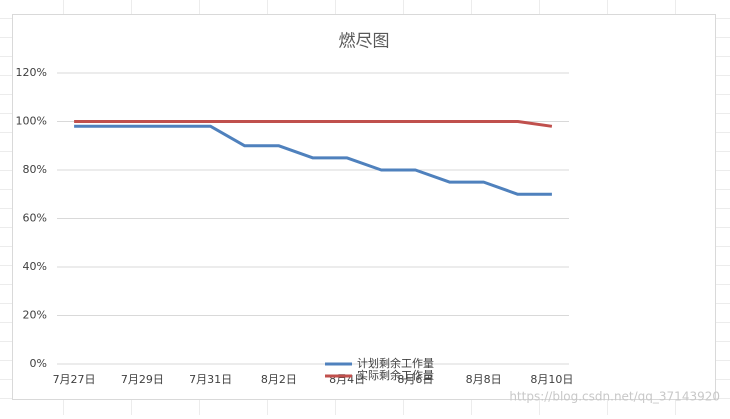 The height and width of the screenshot is (419, 730). What do you see at coordinates (415, 379) in the screenshot?
I see `x-tick-label: 8月6日` at bounding box center [415, 379].